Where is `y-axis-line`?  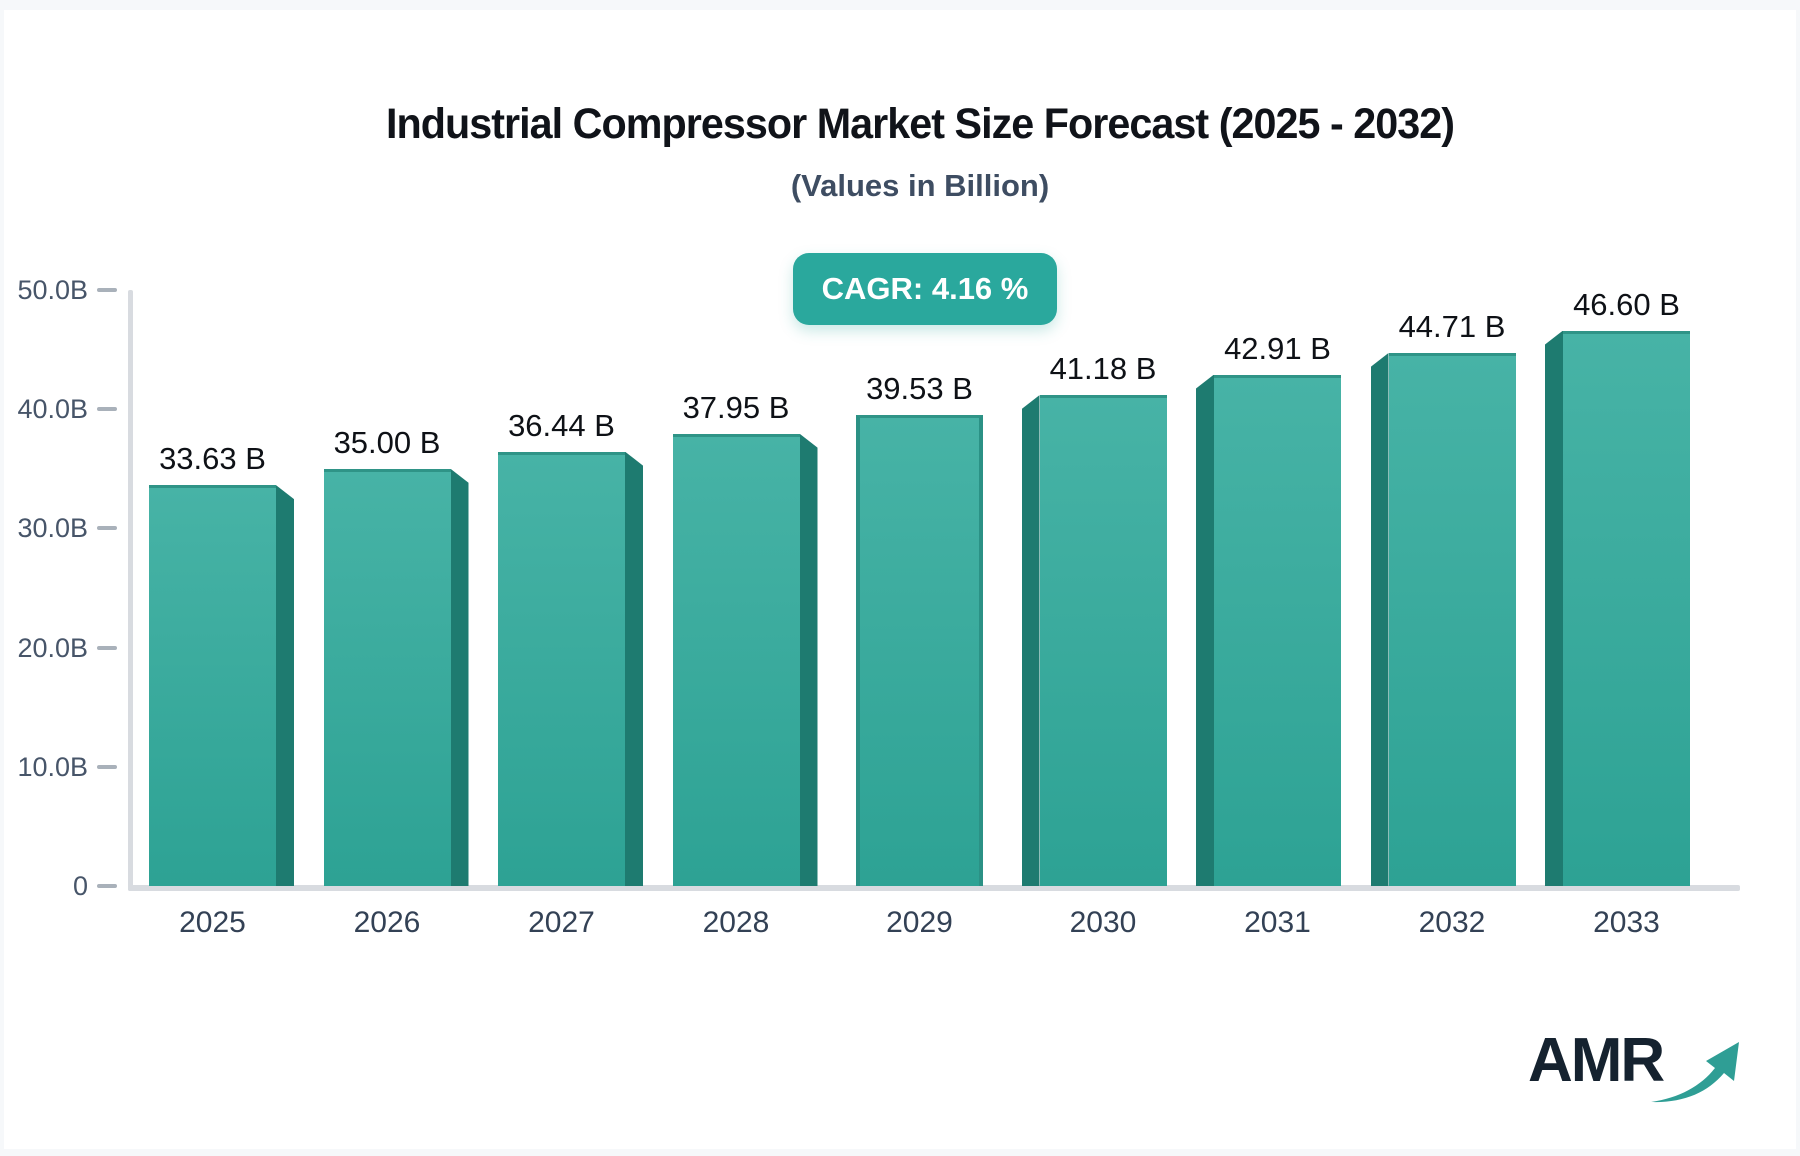
y-axis-line is located at coordinates (130, 590).